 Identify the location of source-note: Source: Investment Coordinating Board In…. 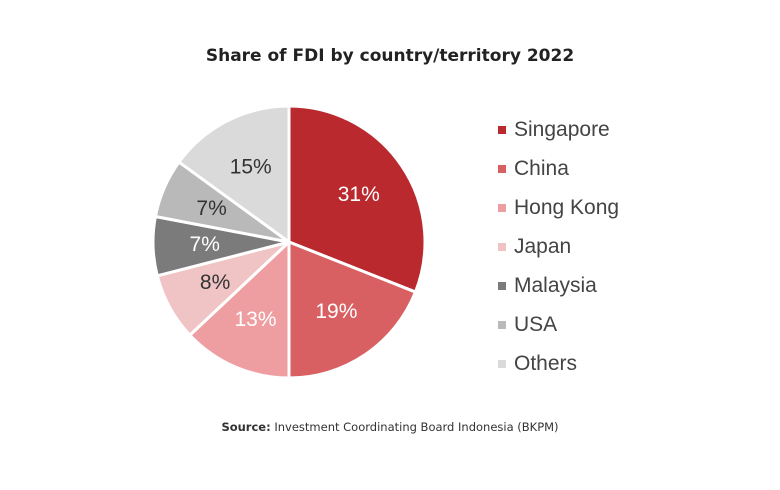
(390, 427).